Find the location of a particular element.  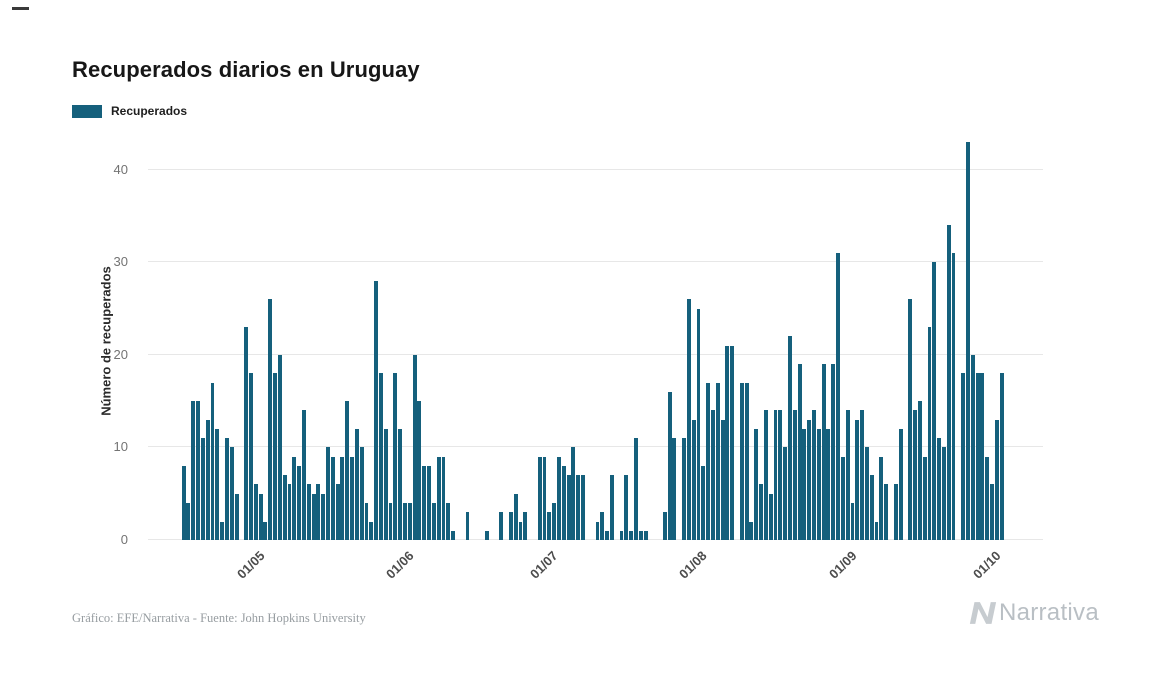

y-axis-tick-labels: 0 10 20 30 40 is located at coordinates (69, 344).